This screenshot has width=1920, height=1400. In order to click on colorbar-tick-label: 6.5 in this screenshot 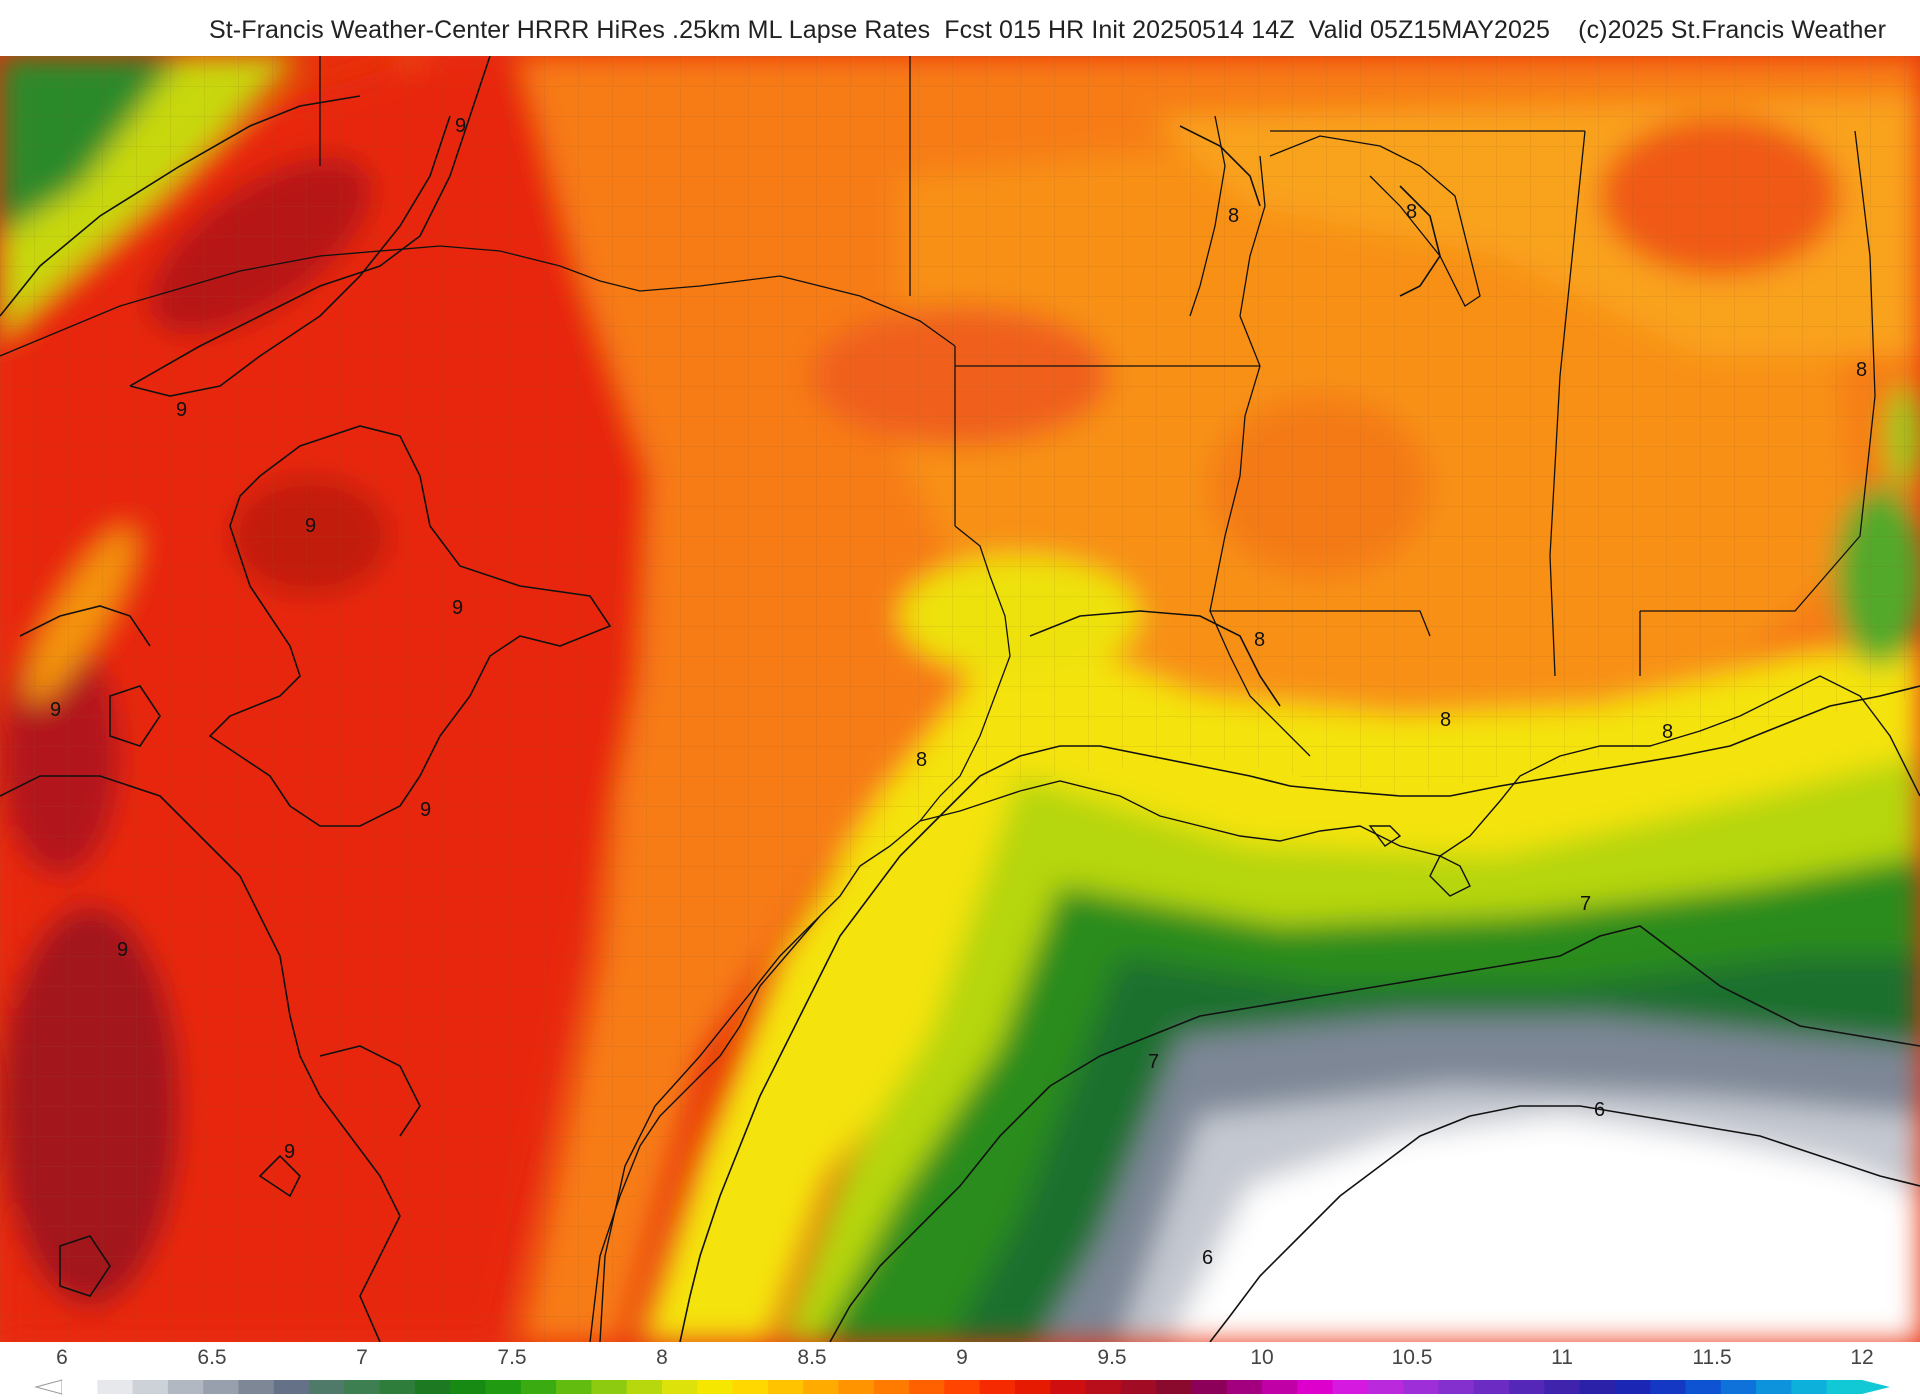, I will do `click(212, 1357)`.